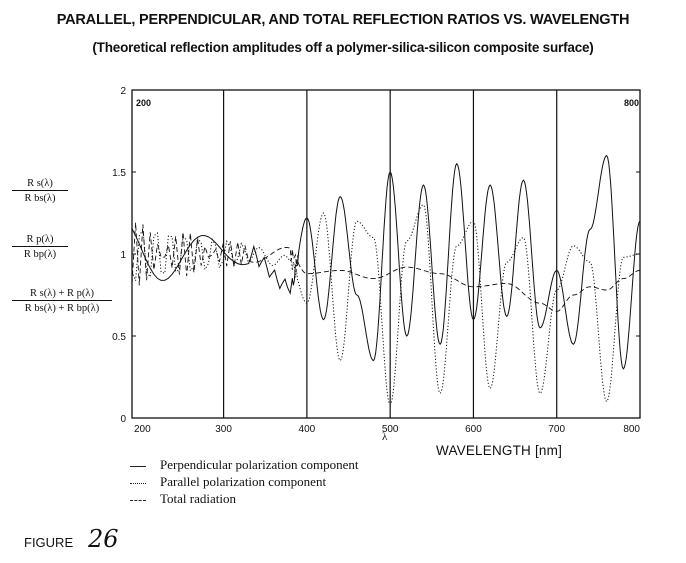 This screenshot has width=686, height=563. Describe the element at coordinates (259, 464) in the screenshot. I see `legend-label: Perpendicular polarization component` at that location.